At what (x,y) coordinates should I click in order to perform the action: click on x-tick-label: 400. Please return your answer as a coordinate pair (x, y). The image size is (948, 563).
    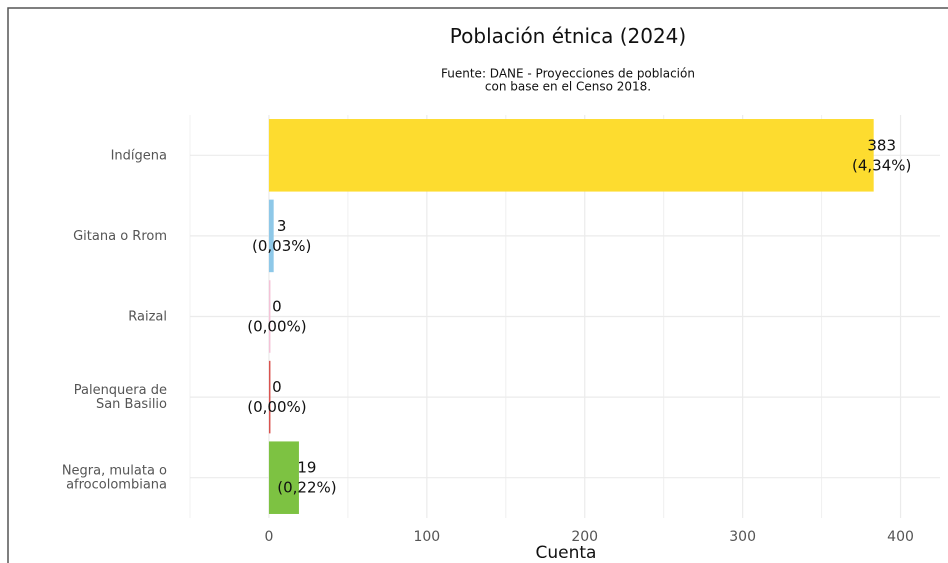
    Looking at the image, I should click on (900, 537).